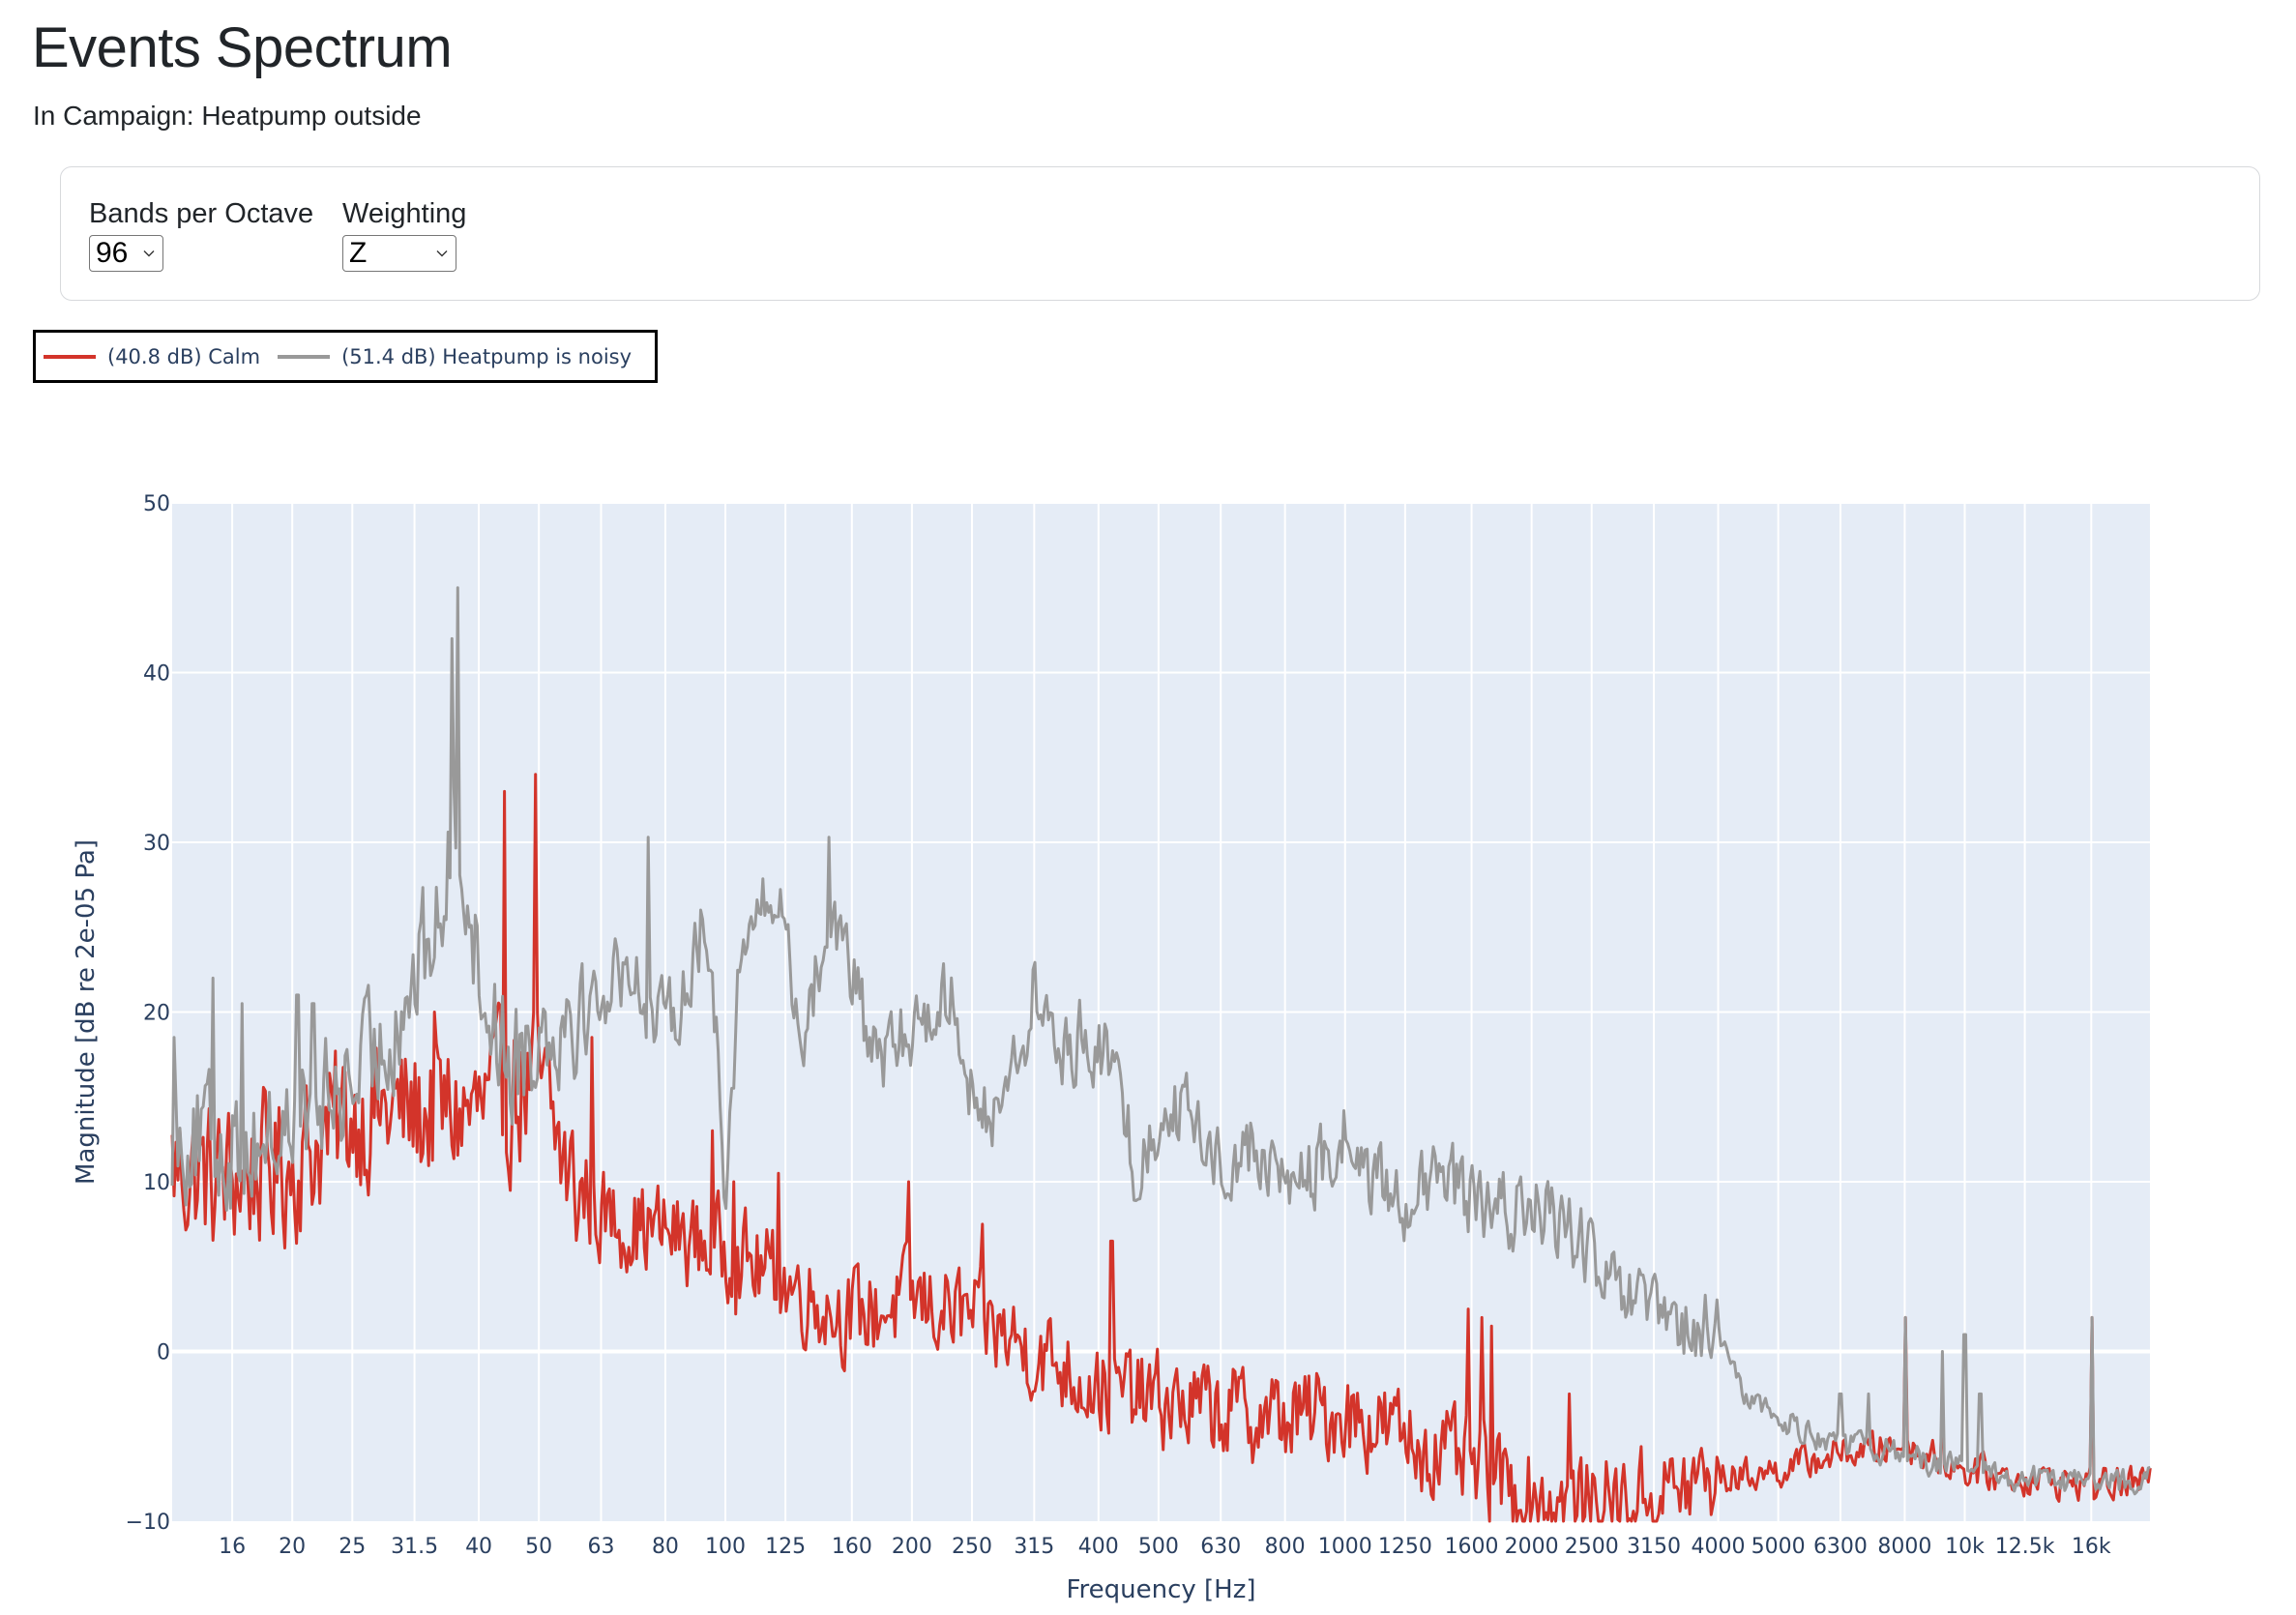 The width and height of the screenshot is (2296, 1615). Describe the element at coordinates (972, 1547) in the screenshot. I see `x-tick-label: 250` at that location.